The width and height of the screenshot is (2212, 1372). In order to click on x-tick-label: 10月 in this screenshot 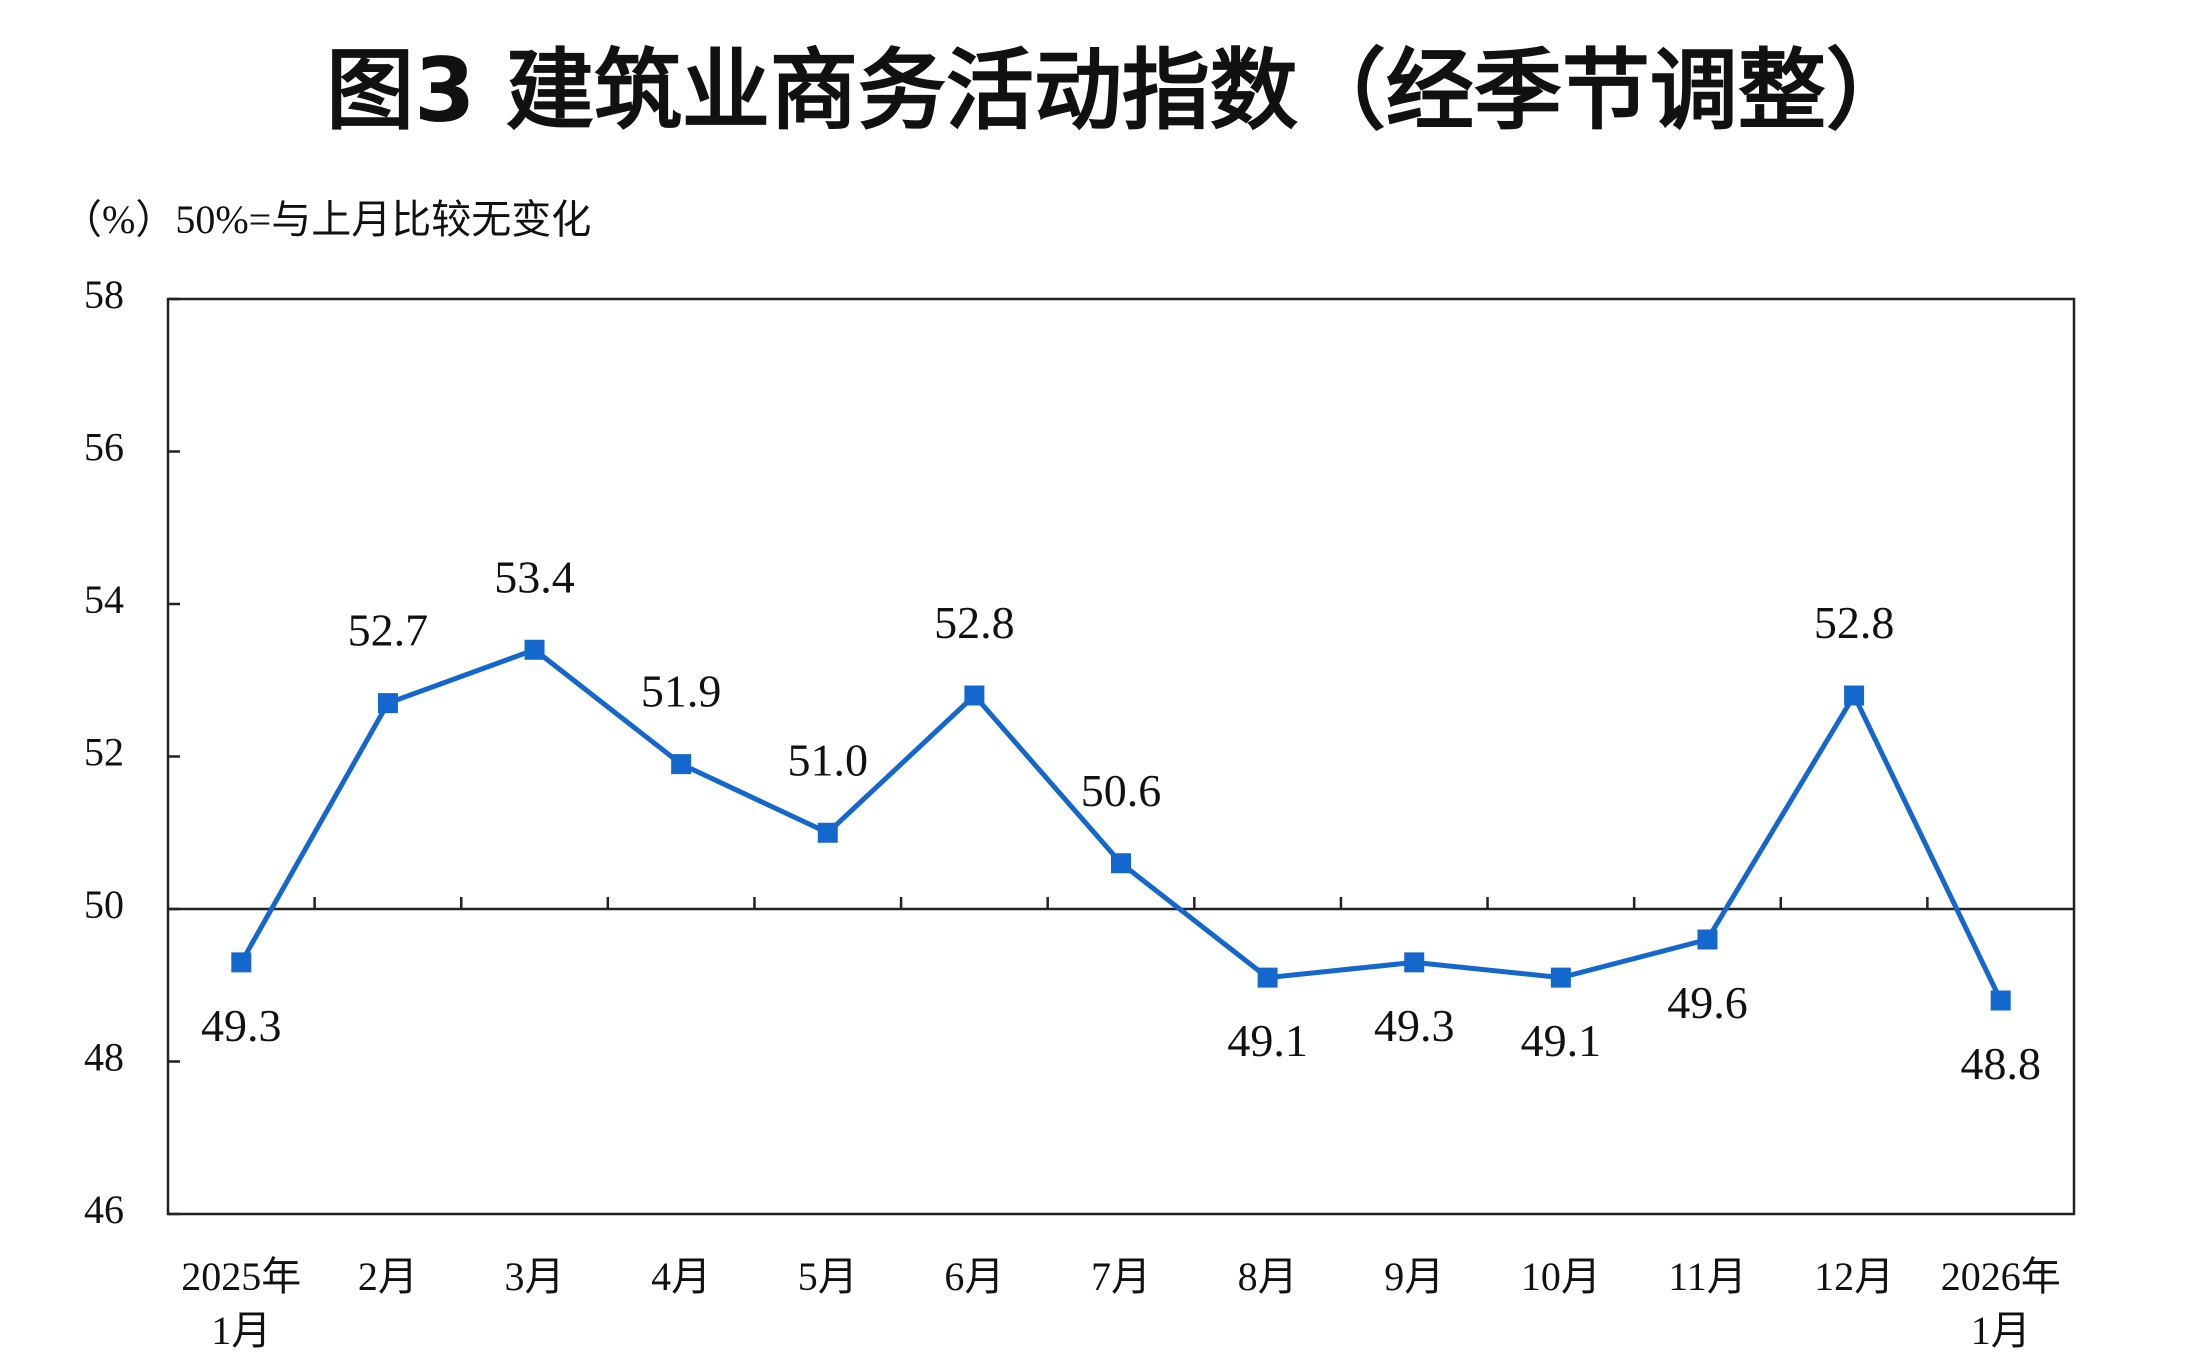, I will do `click(1560, 1276)`.